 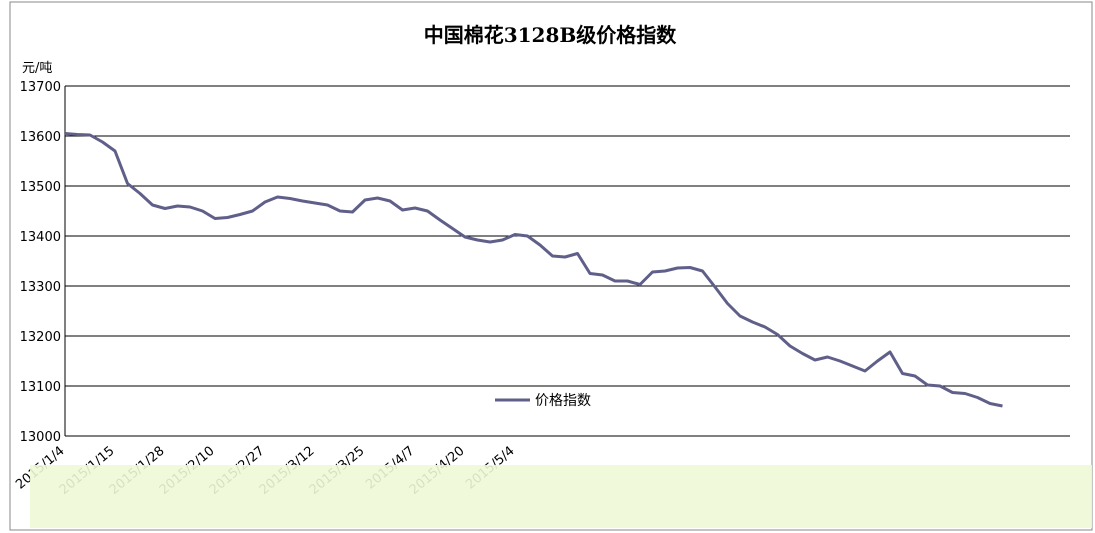 I want to click on y-axis-label: 元/吨, so click(x=37, y=68).